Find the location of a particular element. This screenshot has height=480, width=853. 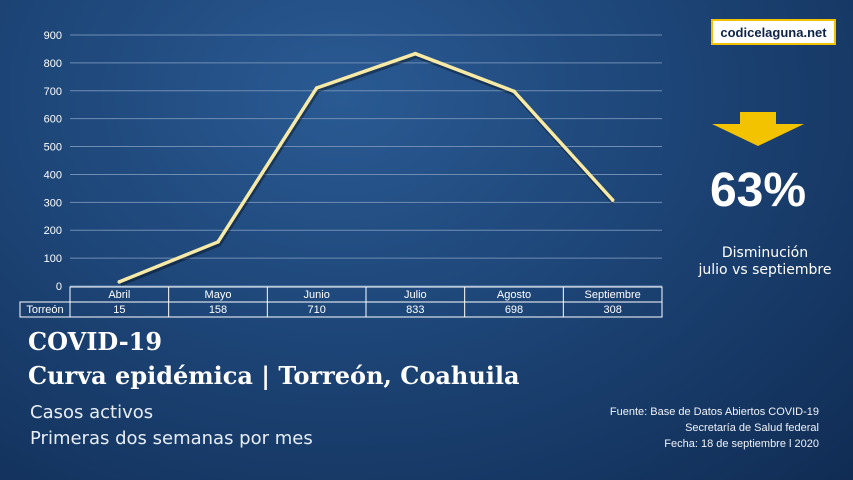

source-line-3: Fecha: 18 de septiembre l 2020 is located at coordinates (741, 444).